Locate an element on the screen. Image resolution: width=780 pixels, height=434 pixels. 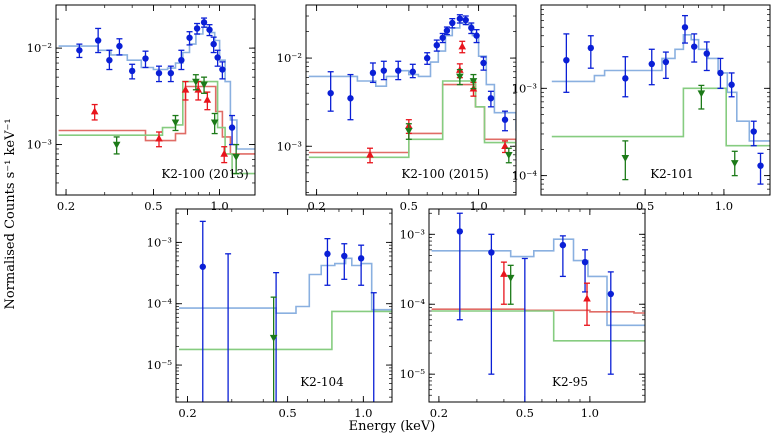
x-axis-label: Energy (keV) is located at coordinates (392, 426).